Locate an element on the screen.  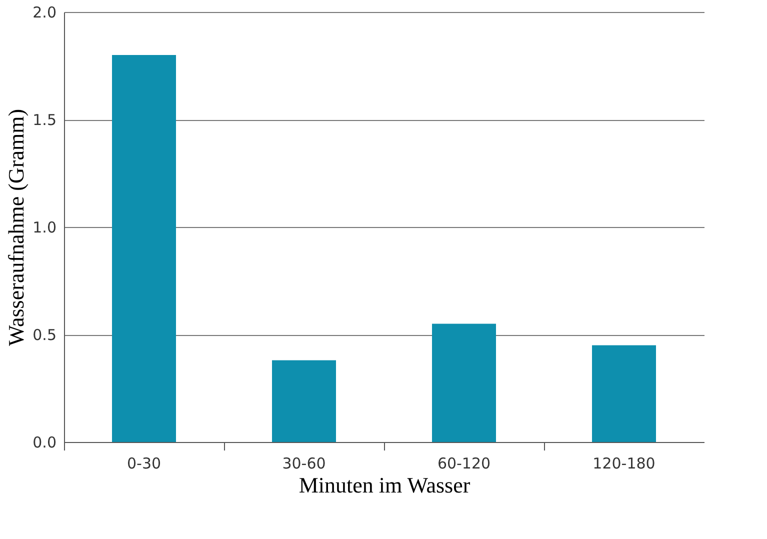
y-tick-label: 2.0 is located at coordinates (44, 13).